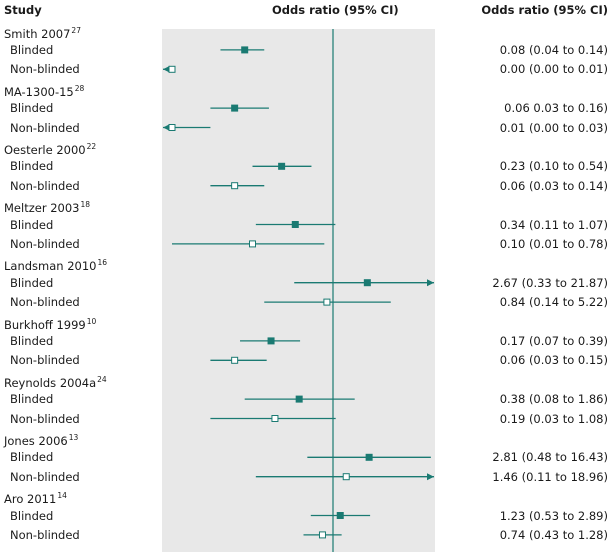 The height and width of the screenshot is (552, 614). I want to click on ci-value-text: 0.06 (0.03 to 0.14), so click(553, 185).